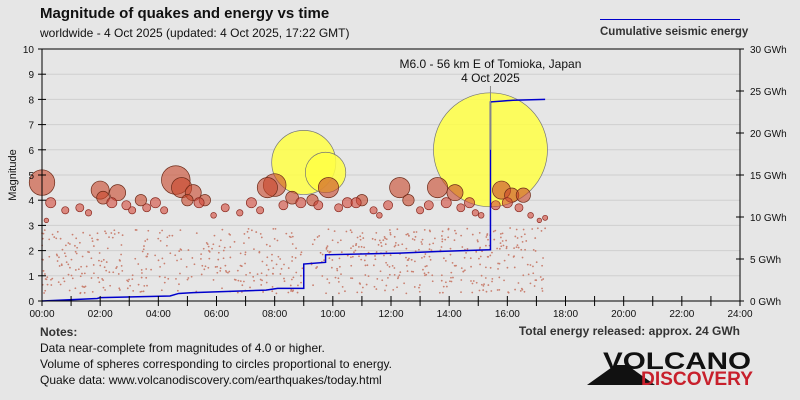 Image resolution: width=800 pixels, height=400 pixels. Describe the element at coordinates (765, 302) in the screenshot. I see `y2-tick-label: 0 GWh` at that location.